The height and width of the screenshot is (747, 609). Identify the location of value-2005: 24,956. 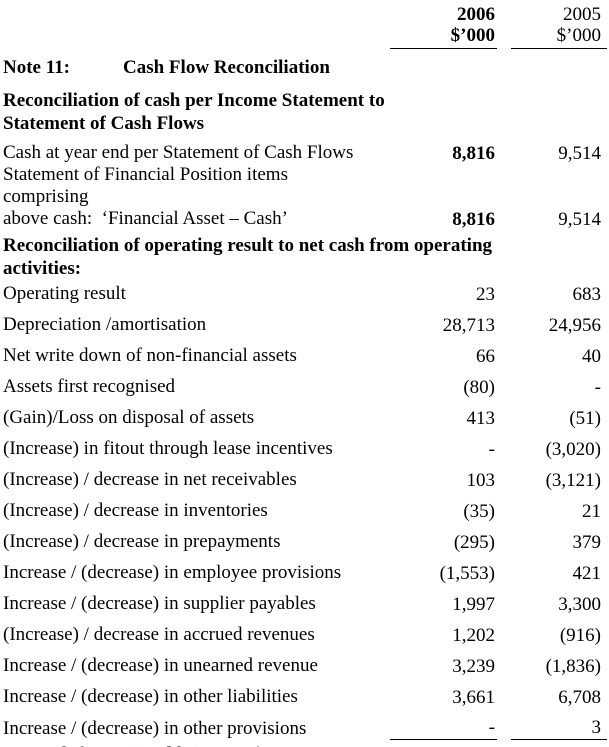
(574, 325).